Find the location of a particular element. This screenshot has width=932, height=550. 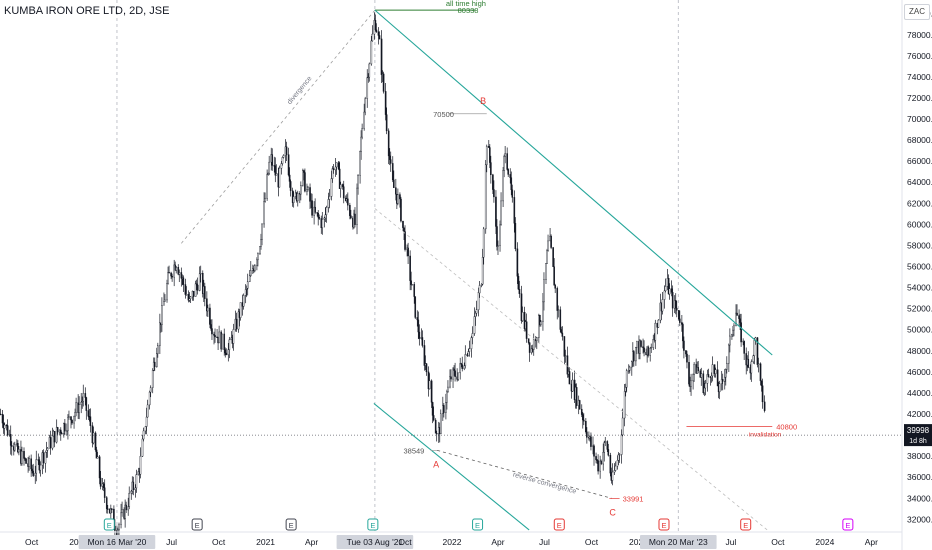

price-tick-label: 56000.00 is located at coordinates (919, 267).